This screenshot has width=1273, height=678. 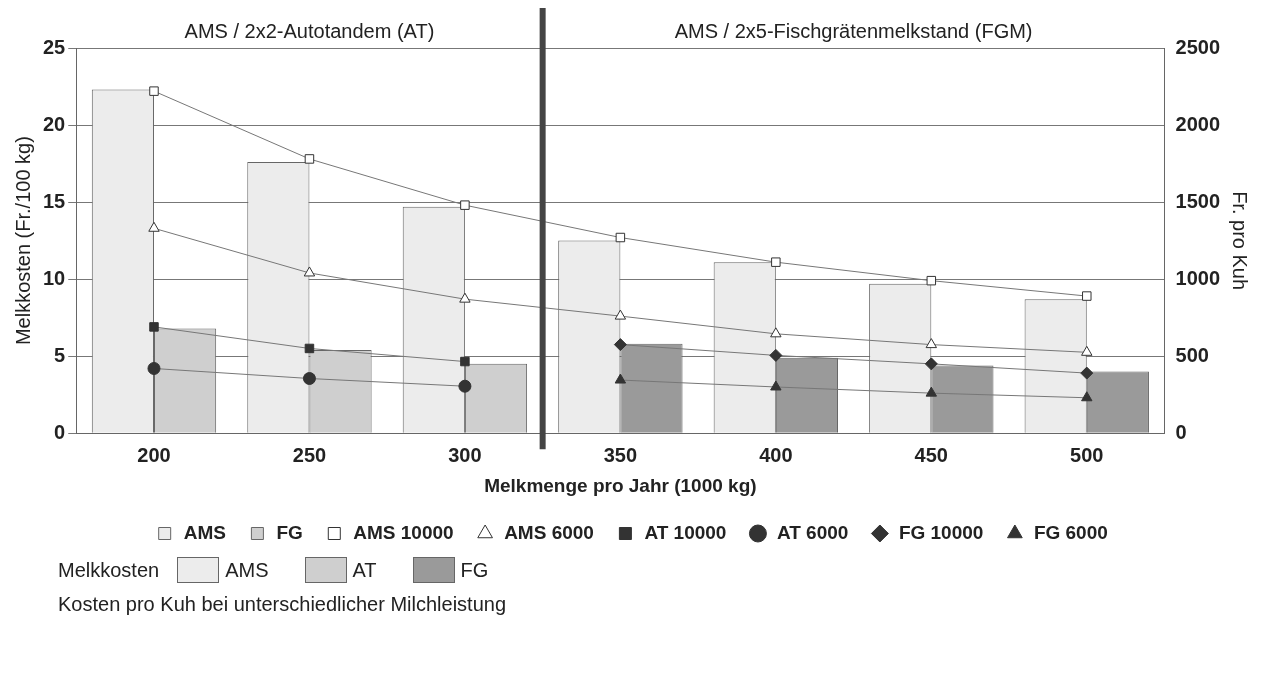 What do you see at coordinates (54, 46) in the screenshot?
I see `y-tick-label: 25` at bounding box center [54, 46].